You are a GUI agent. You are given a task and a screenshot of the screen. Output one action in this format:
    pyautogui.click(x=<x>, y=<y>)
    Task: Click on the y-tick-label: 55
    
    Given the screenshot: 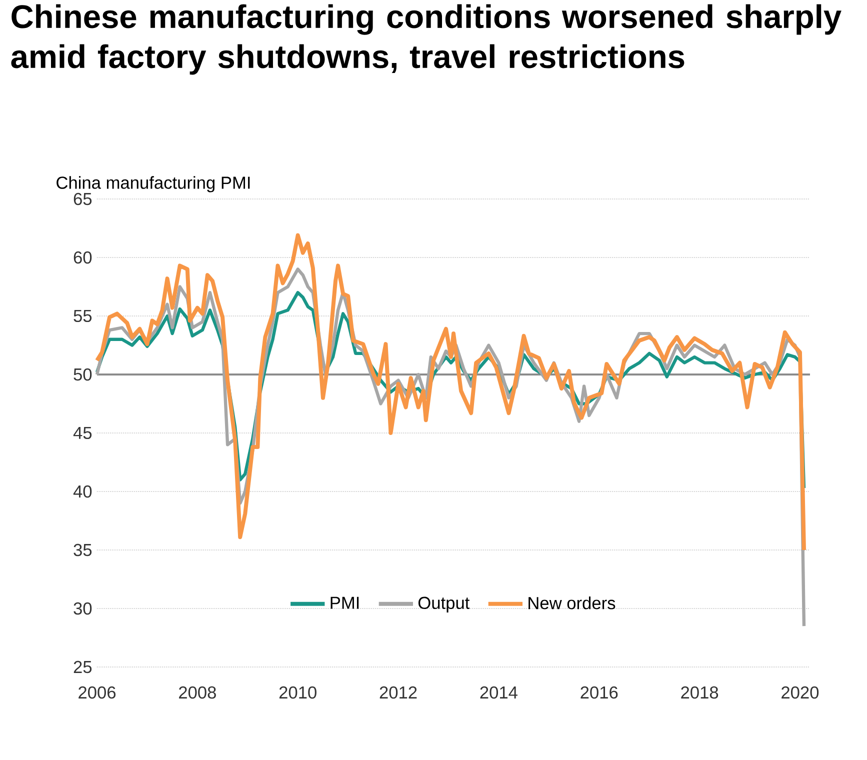 What is the action you would take?
    pyautogui.click(x=83, y=316)
    